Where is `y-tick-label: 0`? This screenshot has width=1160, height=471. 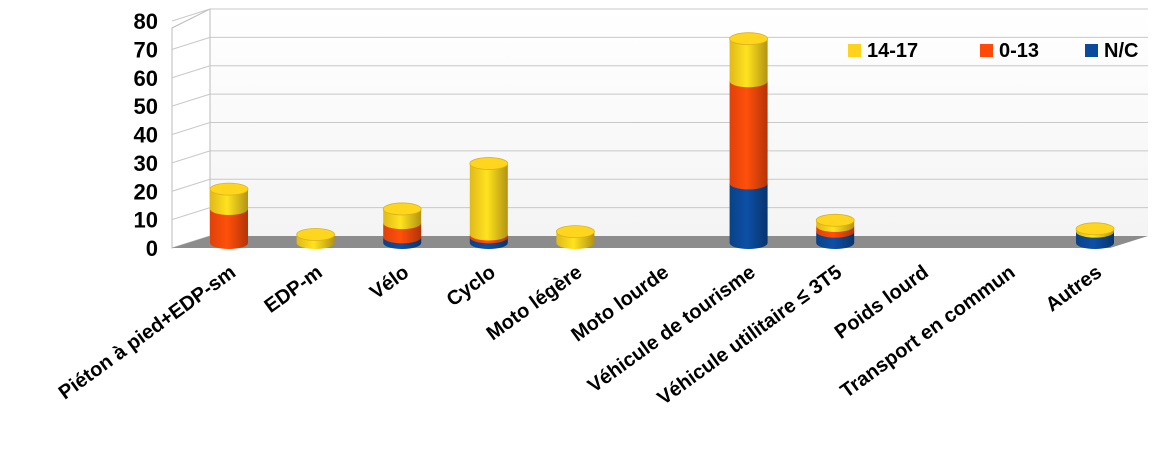 y-tick-label: 0 is located at coordinates (152, 248).